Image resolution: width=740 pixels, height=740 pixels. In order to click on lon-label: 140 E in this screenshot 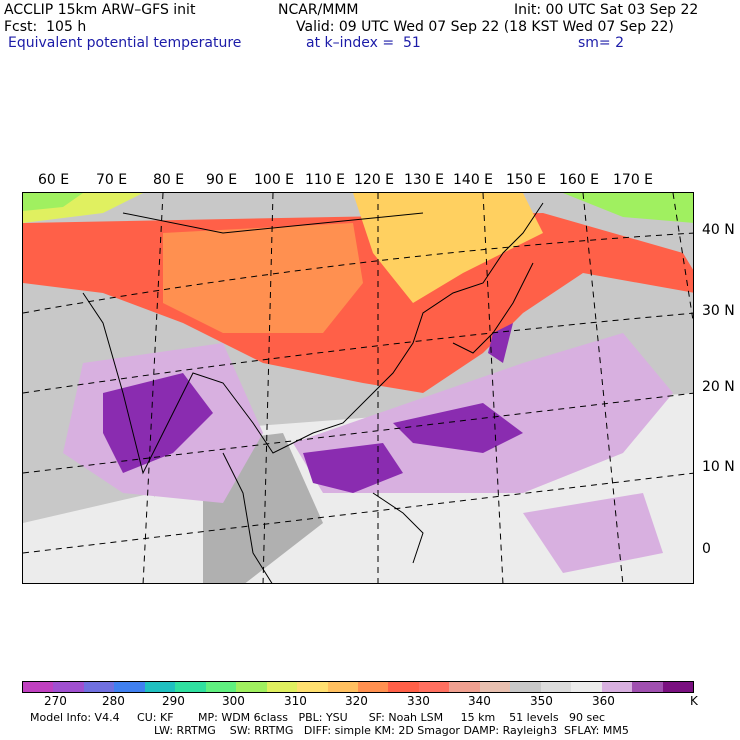, I will do `click(473, 180)`.